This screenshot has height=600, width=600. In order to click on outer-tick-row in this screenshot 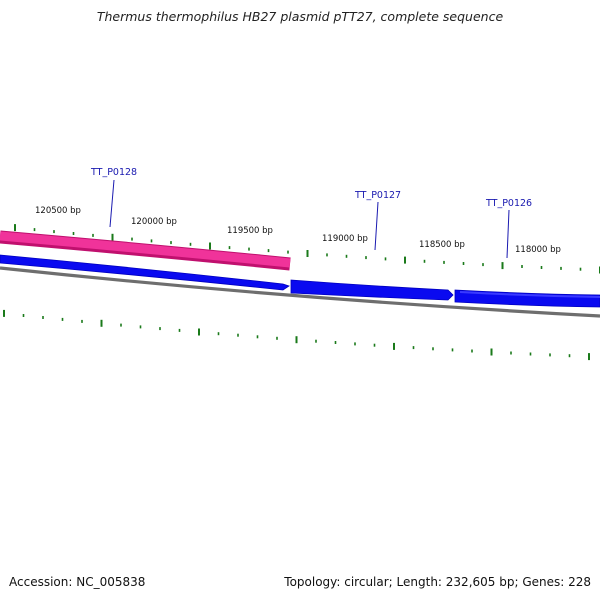, I will do `click(307, 249)`.